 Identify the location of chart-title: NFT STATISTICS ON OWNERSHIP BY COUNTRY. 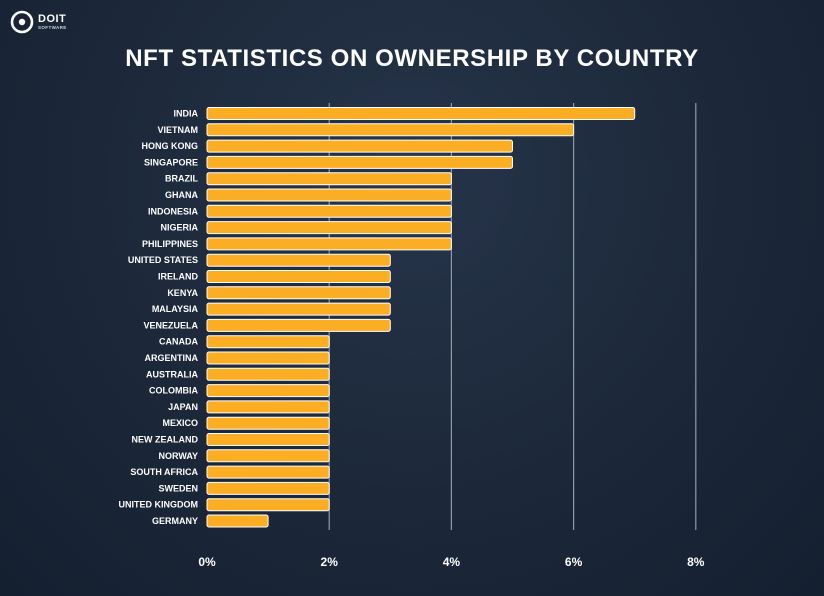
(412, 58).